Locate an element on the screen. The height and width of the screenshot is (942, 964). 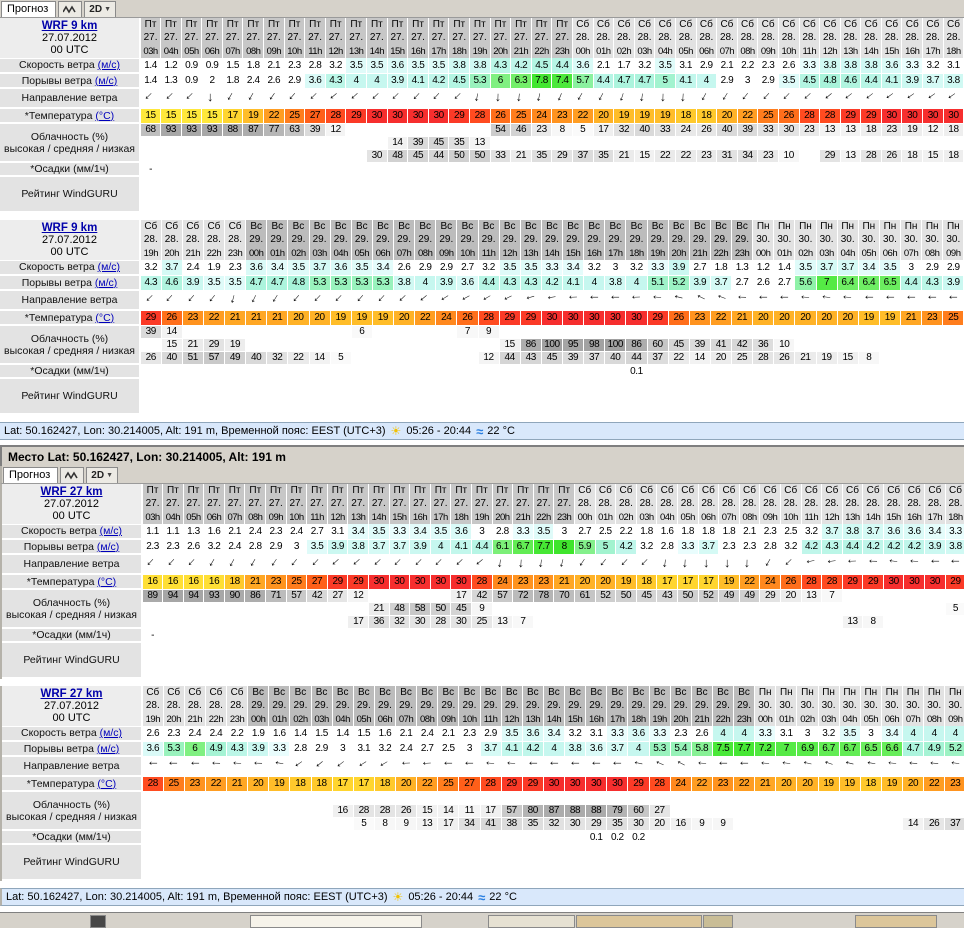
temperature-cell: 19 is located at coordinates (362, 318).